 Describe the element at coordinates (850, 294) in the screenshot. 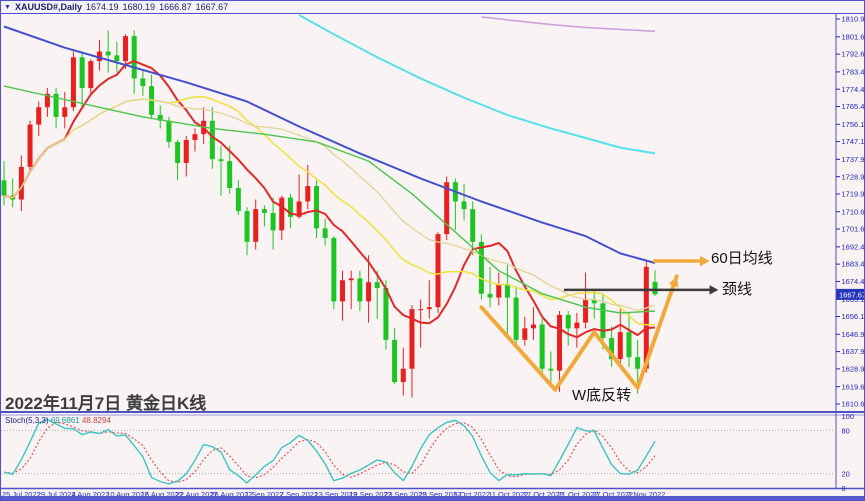

I see `current-price-tag` at that location.